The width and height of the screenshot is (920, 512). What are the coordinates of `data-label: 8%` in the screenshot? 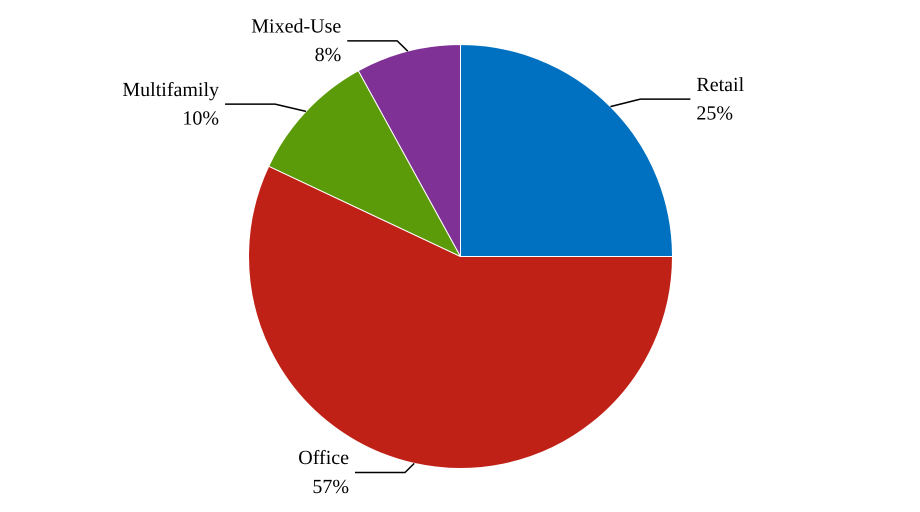 It's located at (328, 55).